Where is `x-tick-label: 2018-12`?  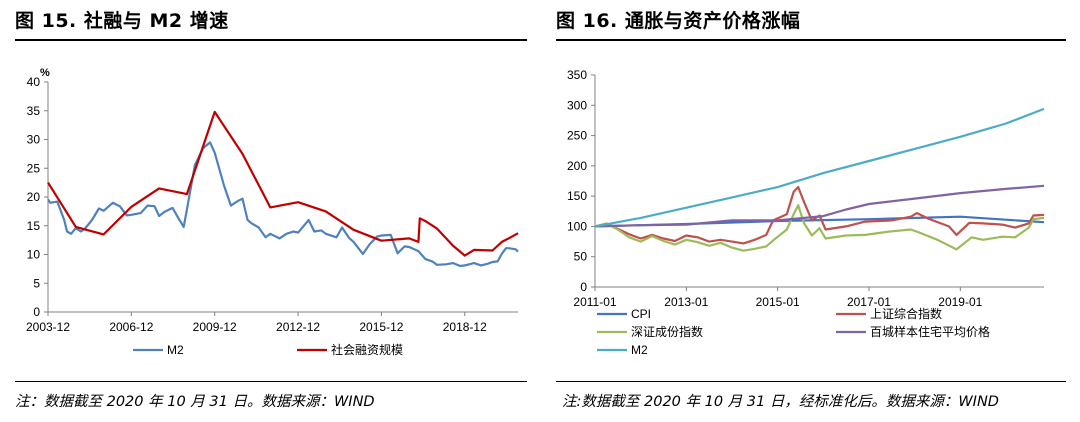
x-tick-label: 2018-12 is located at coordinates (465, 327).